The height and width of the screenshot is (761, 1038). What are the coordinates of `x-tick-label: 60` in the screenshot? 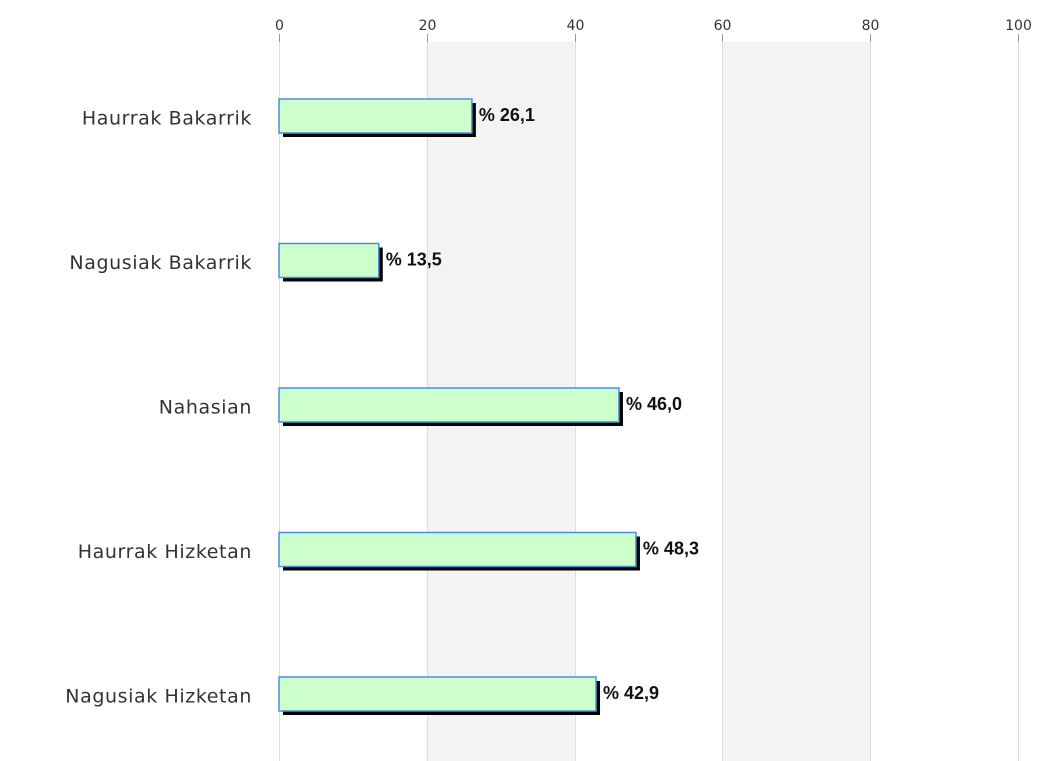 It's located at (723, 26).